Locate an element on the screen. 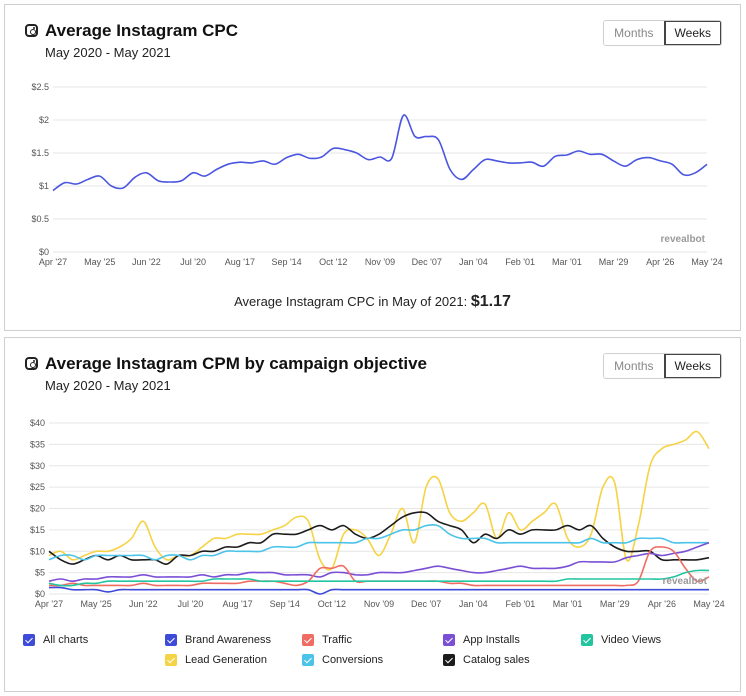  cpm-series-line-catalog-sales is located at coordinates (379, 538).